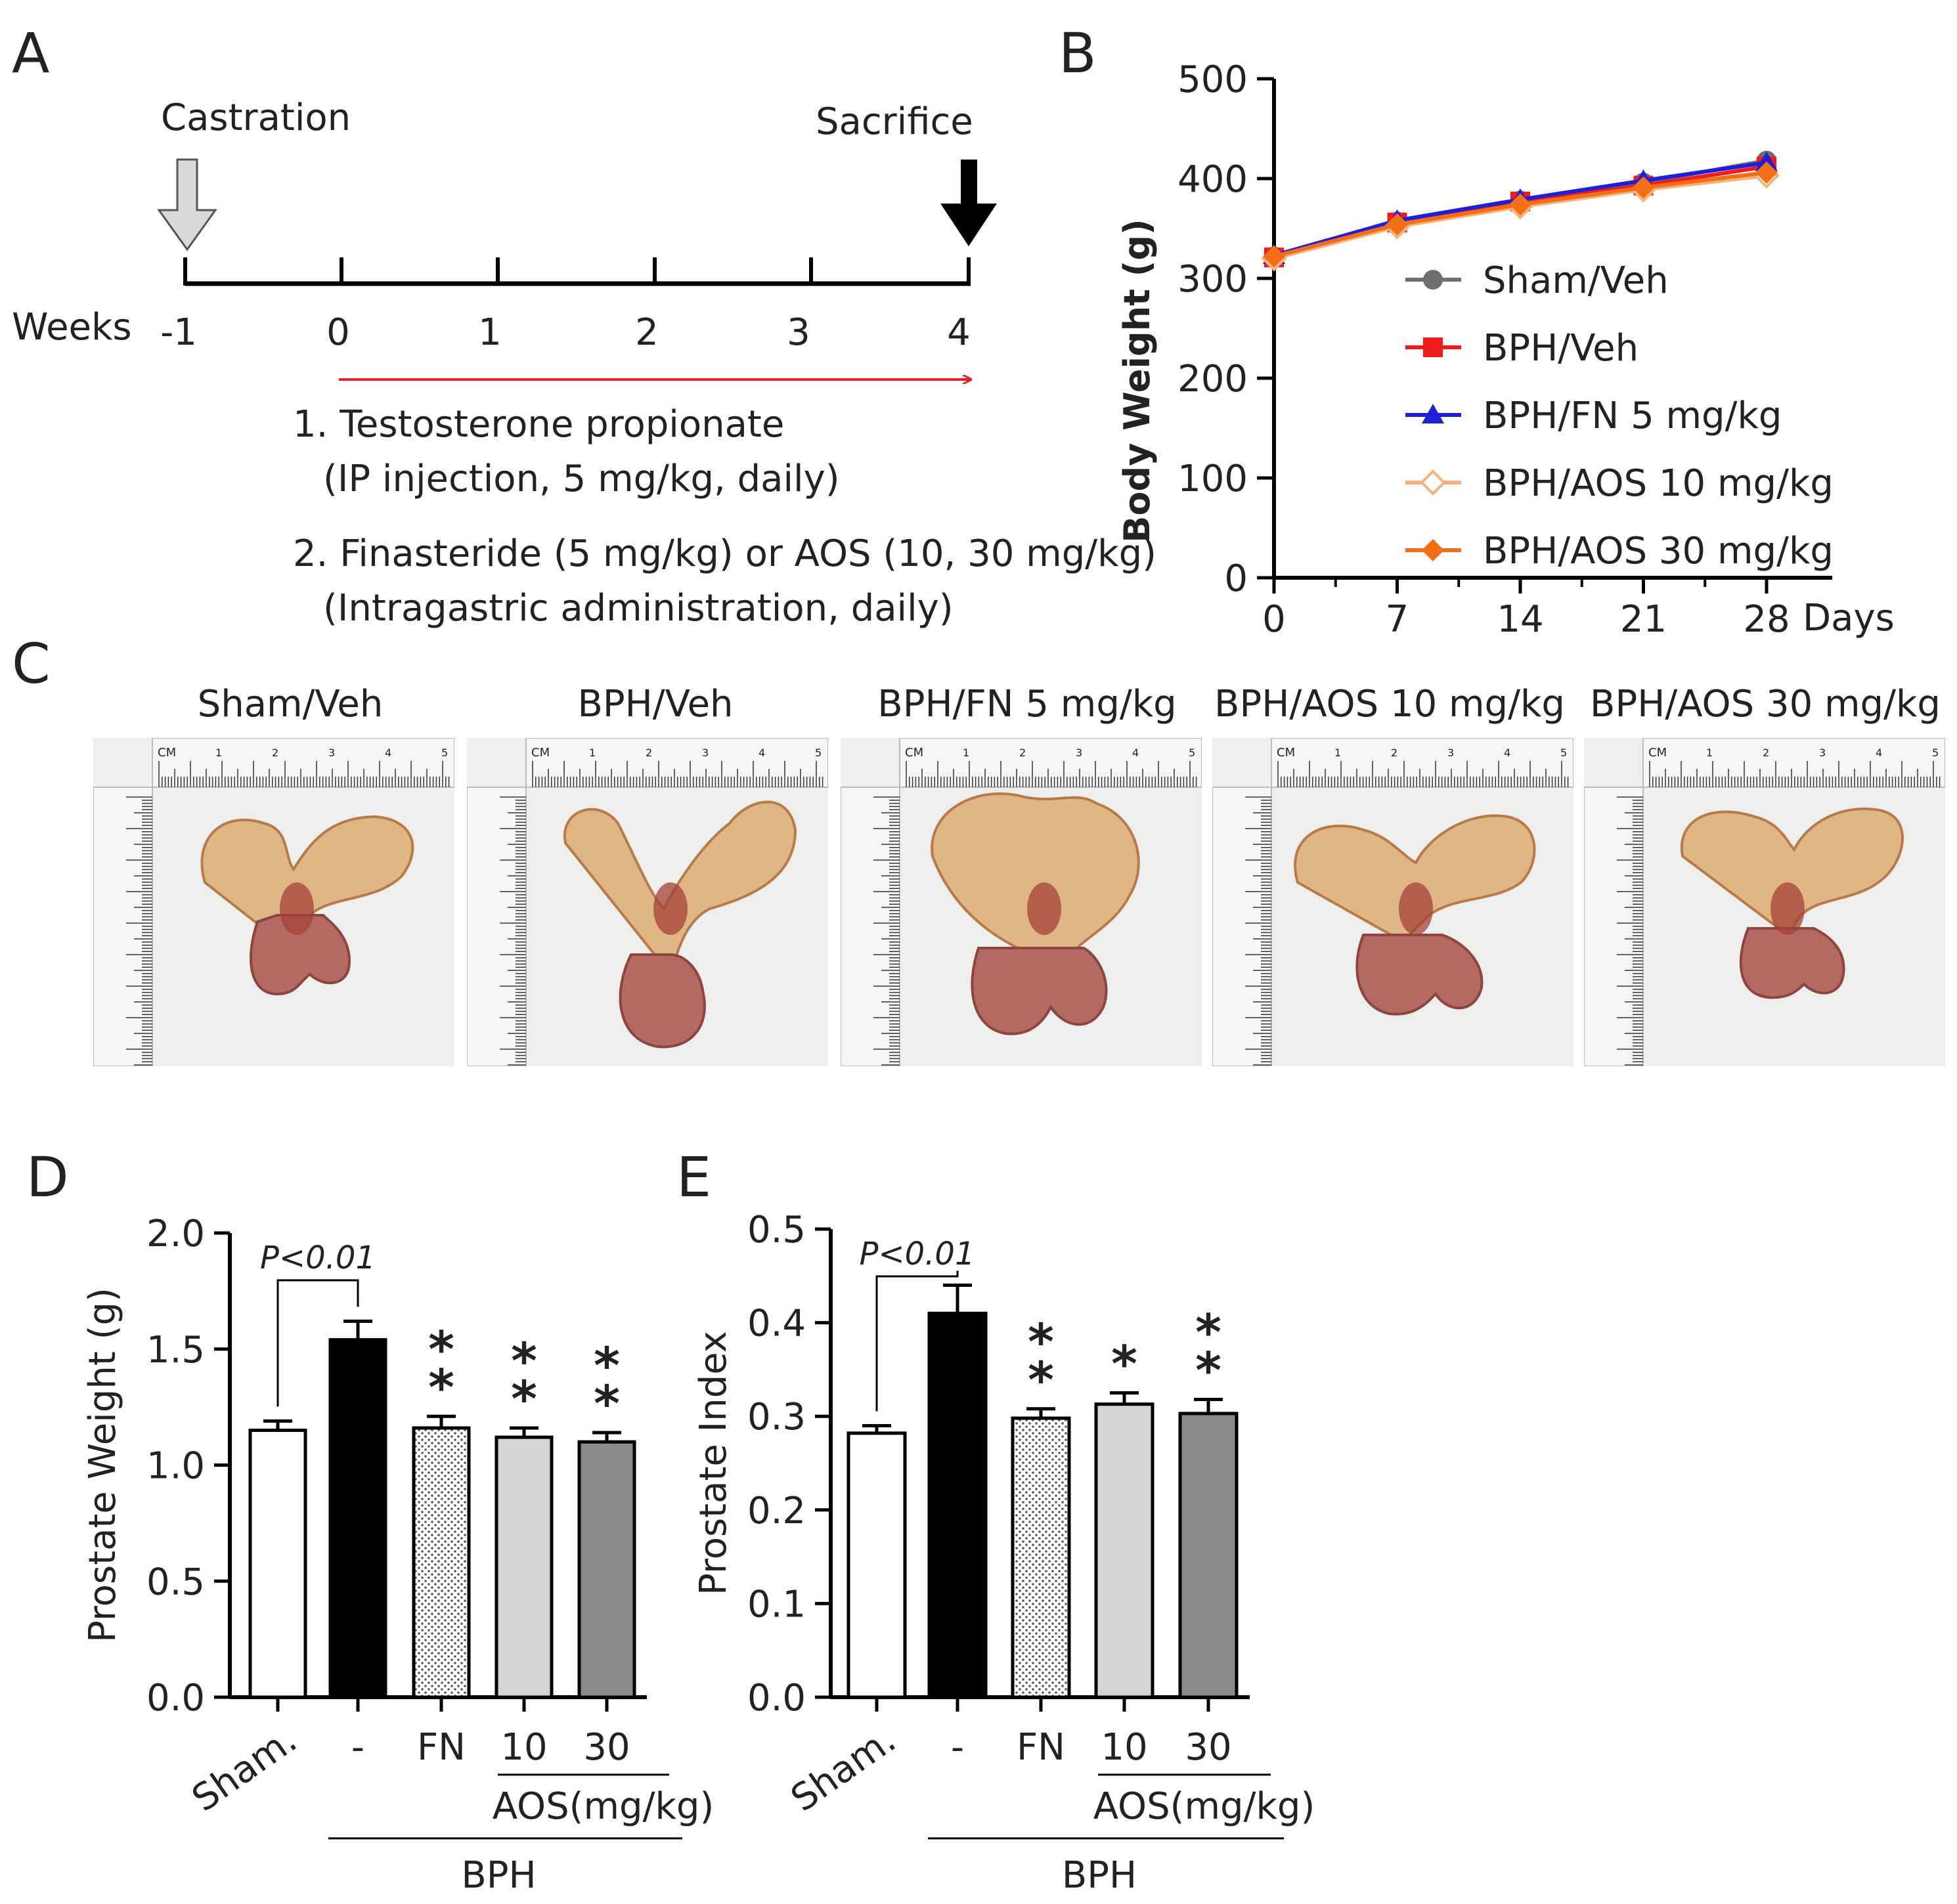  What do you see at coordinates (72, 327) in the screenshot?
I see `weeks-label: Weeks` at bounding box center [72, 327].